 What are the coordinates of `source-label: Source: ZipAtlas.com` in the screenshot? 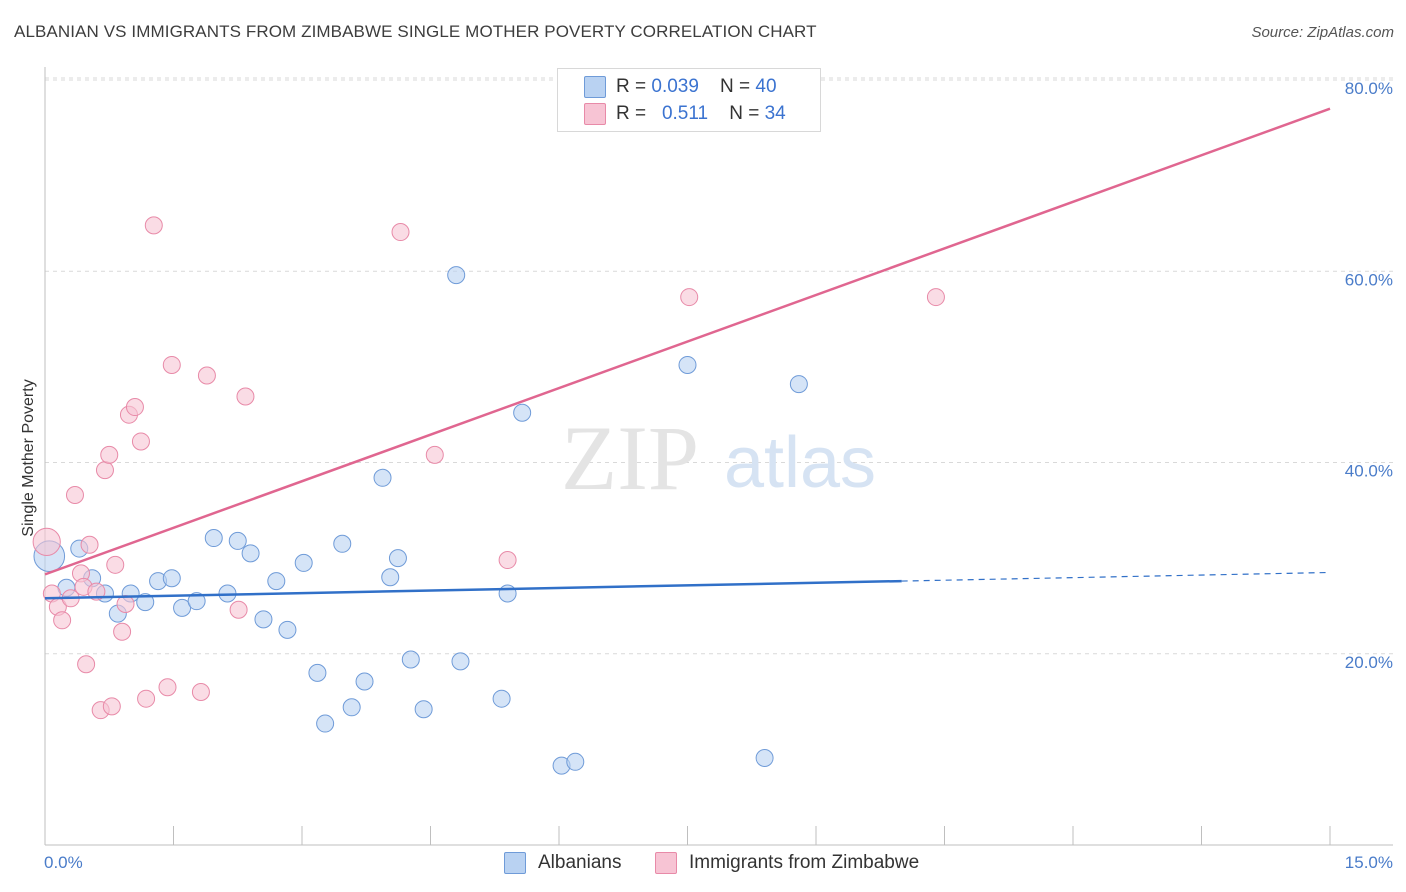 It's located at (1322, 32).